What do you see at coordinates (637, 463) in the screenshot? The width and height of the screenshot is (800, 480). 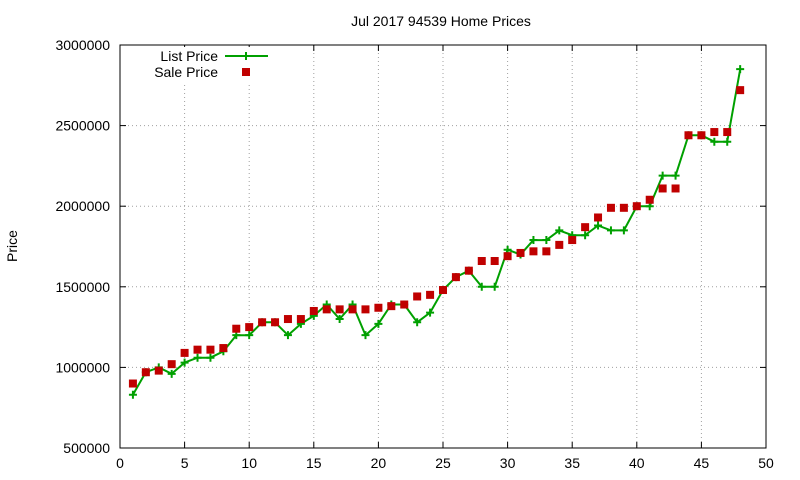 I see `x-tick-label: 40` at bounding box center [637, 463].